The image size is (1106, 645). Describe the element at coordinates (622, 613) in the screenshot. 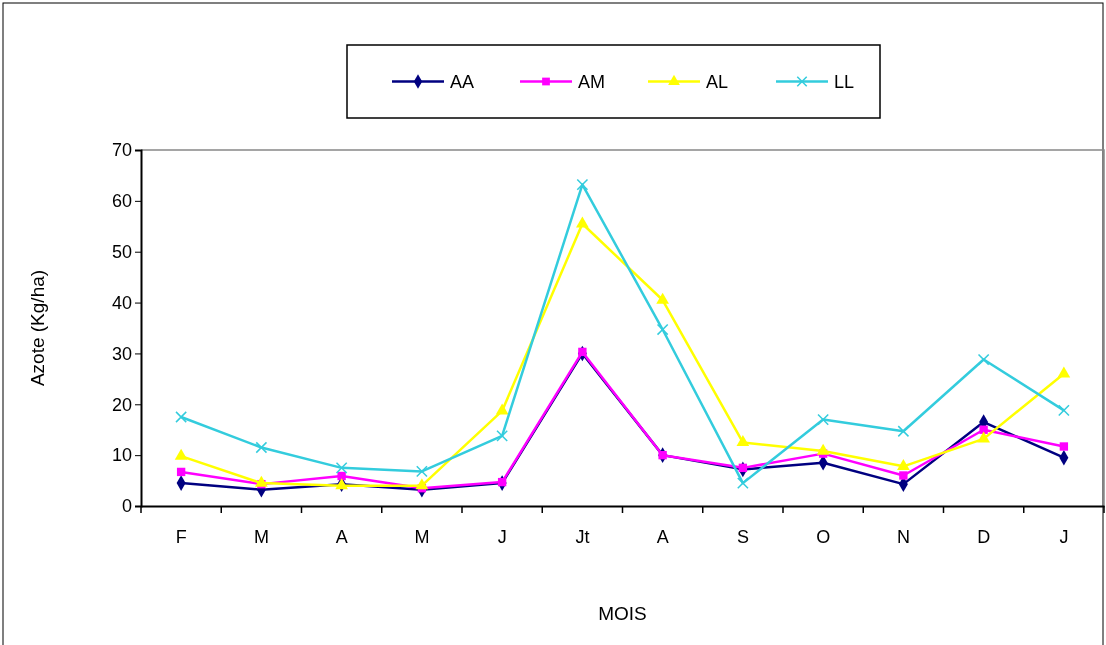

I see `x-axis-title: MOIS` at that location.